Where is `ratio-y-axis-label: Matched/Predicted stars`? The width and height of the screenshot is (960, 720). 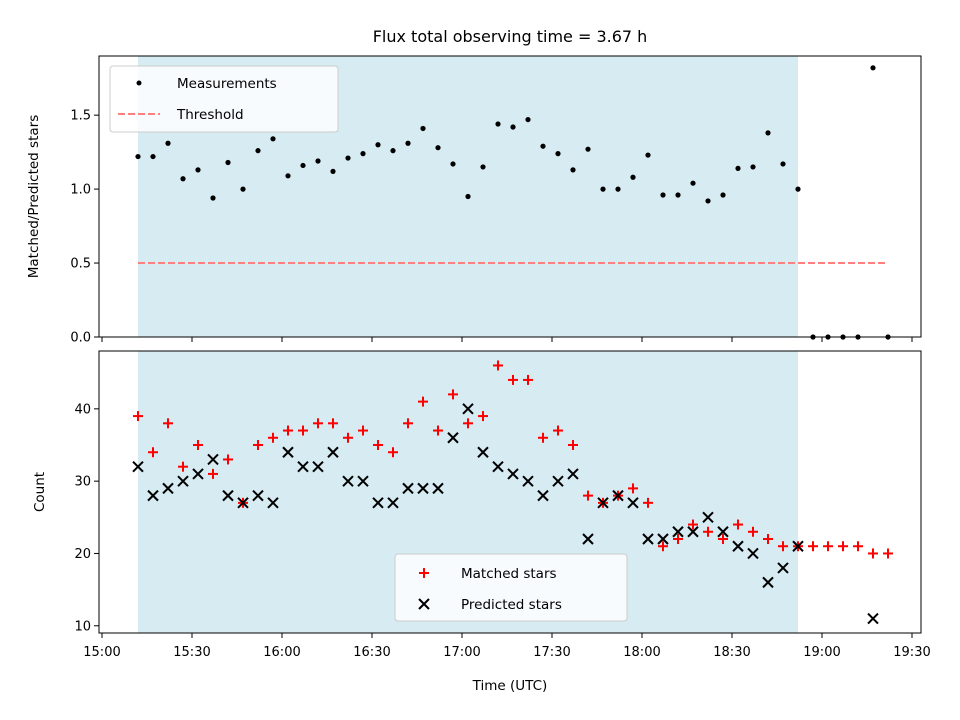 ratio-y-axis-label: Matched/Predicted stars is located at coordinates (34, 196).